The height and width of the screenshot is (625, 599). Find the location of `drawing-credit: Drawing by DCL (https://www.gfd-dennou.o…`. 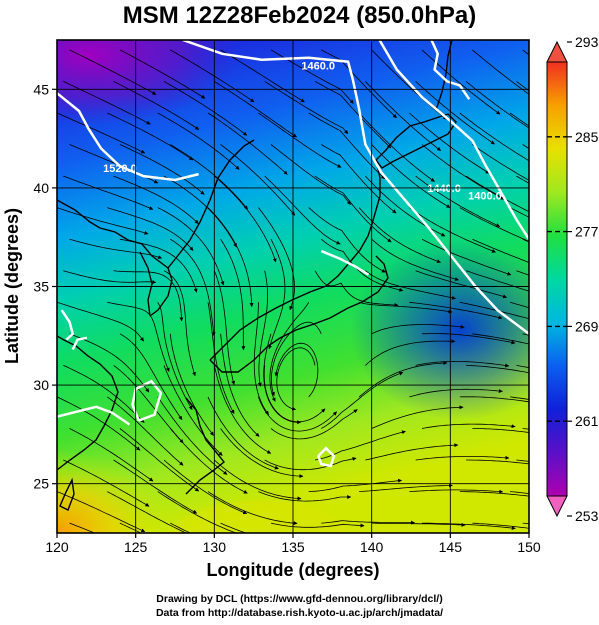

drawing-credit: Drawing by DCL (https://www.gfd-dennou.o… is located at coordinates (299, 599).